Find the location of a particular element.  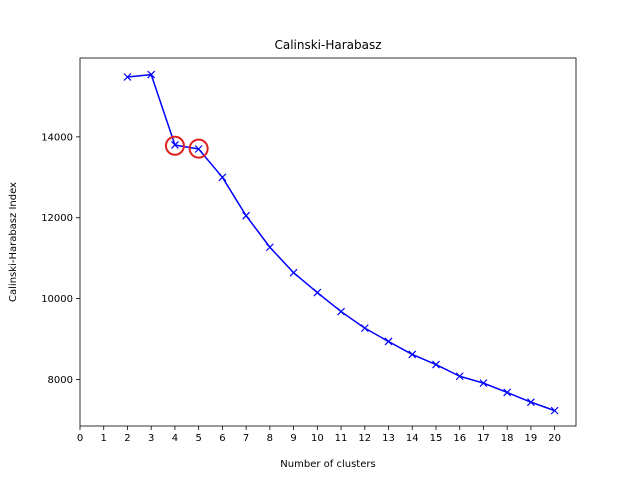

chart-title: Calinski-Harabasz is located at coordinates (327, 45).